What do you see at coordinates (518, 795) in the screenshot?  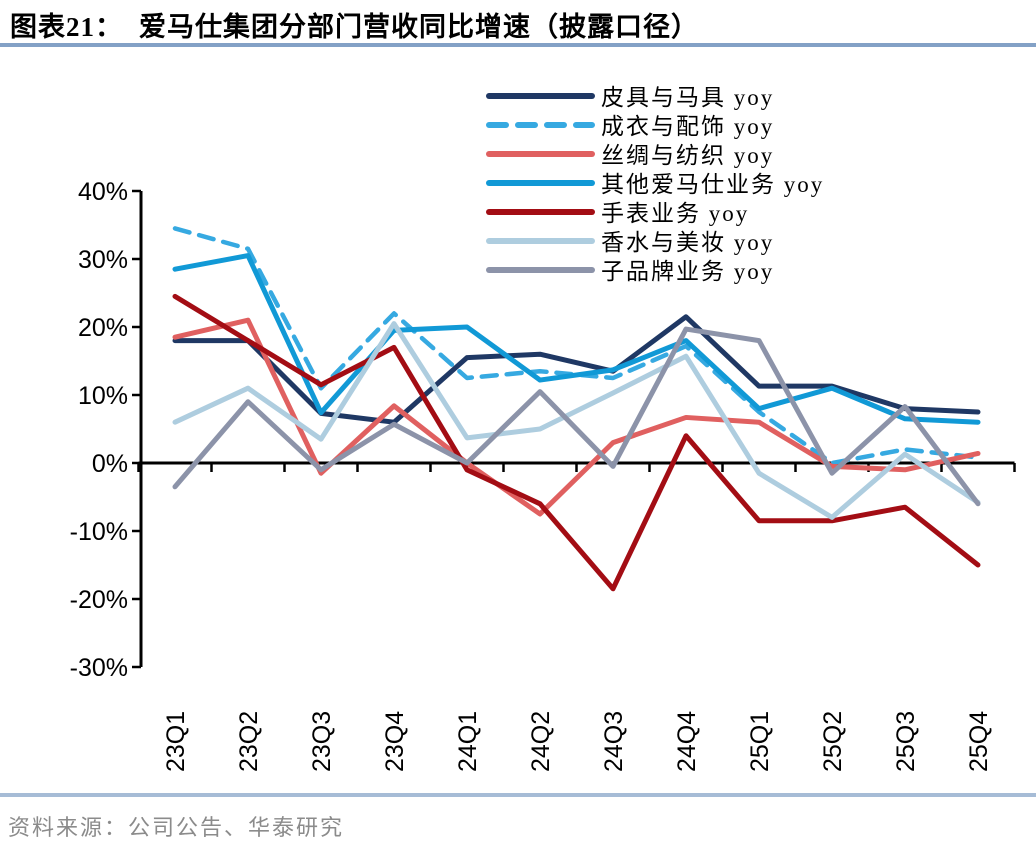 I see `footer-rule` at bounding box center [518, 795].